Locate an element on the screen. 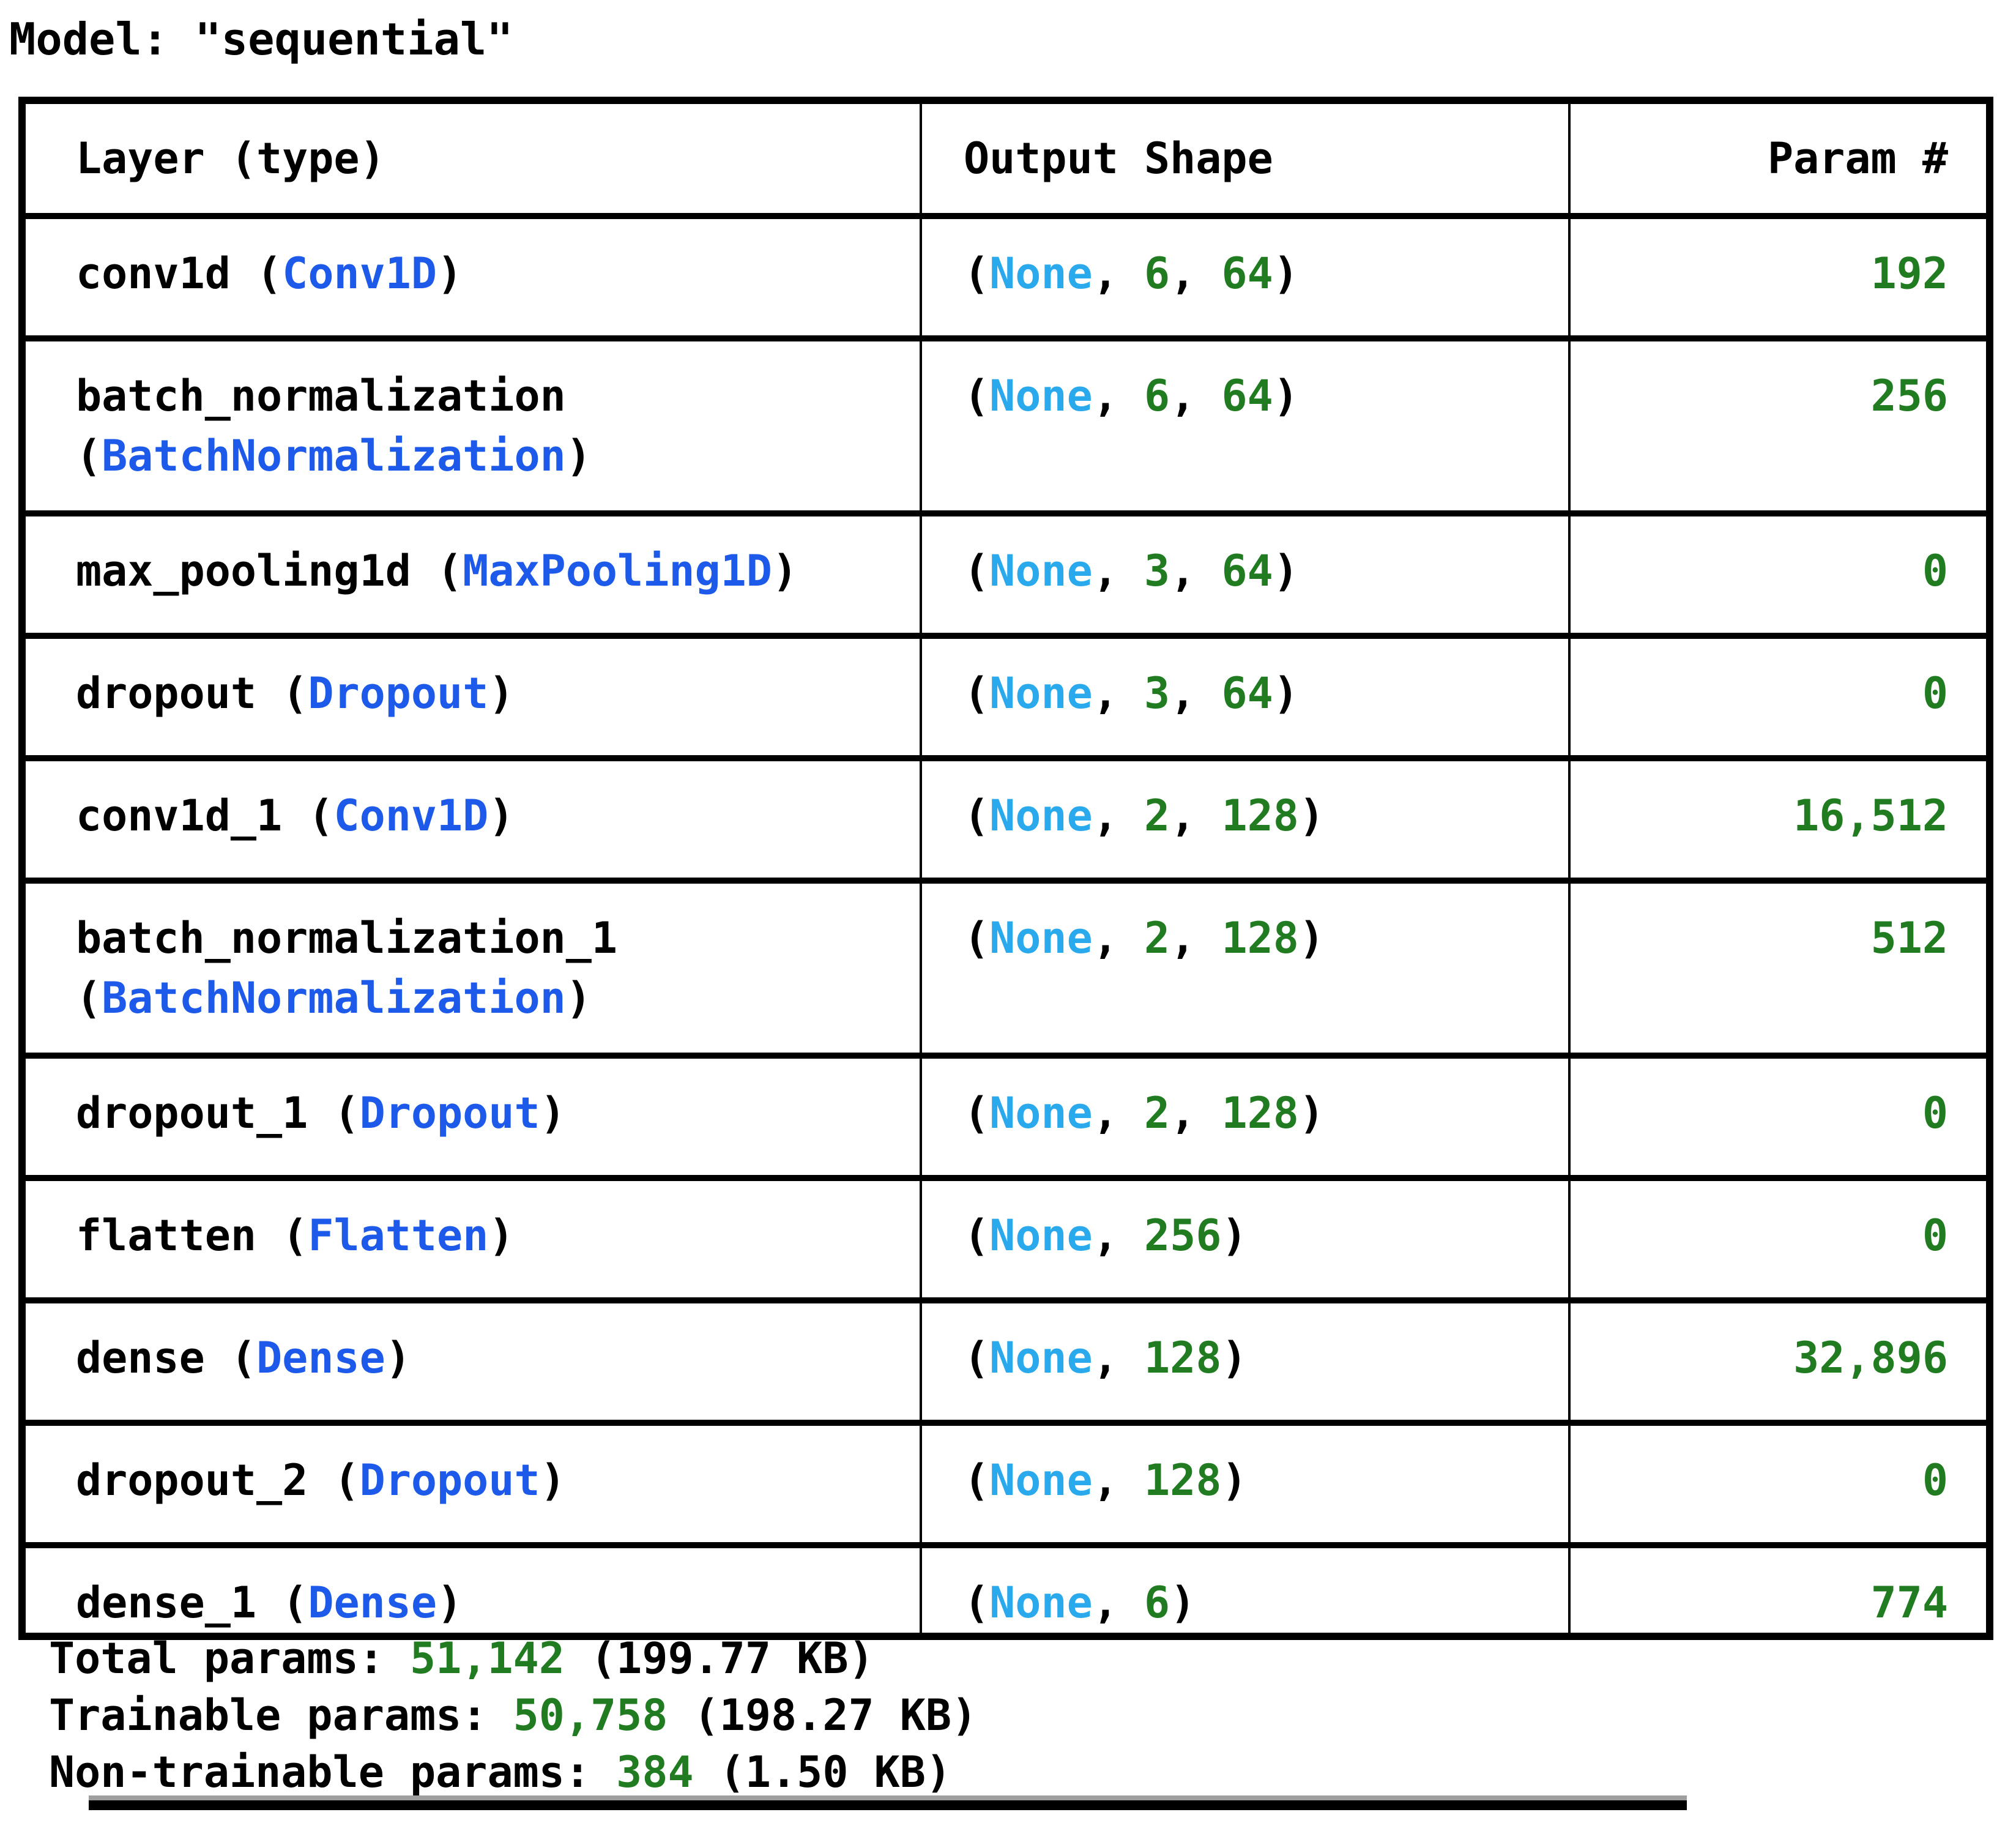  layer-cell: dense_1 (Dense) is located at coordinates (474, 1590).